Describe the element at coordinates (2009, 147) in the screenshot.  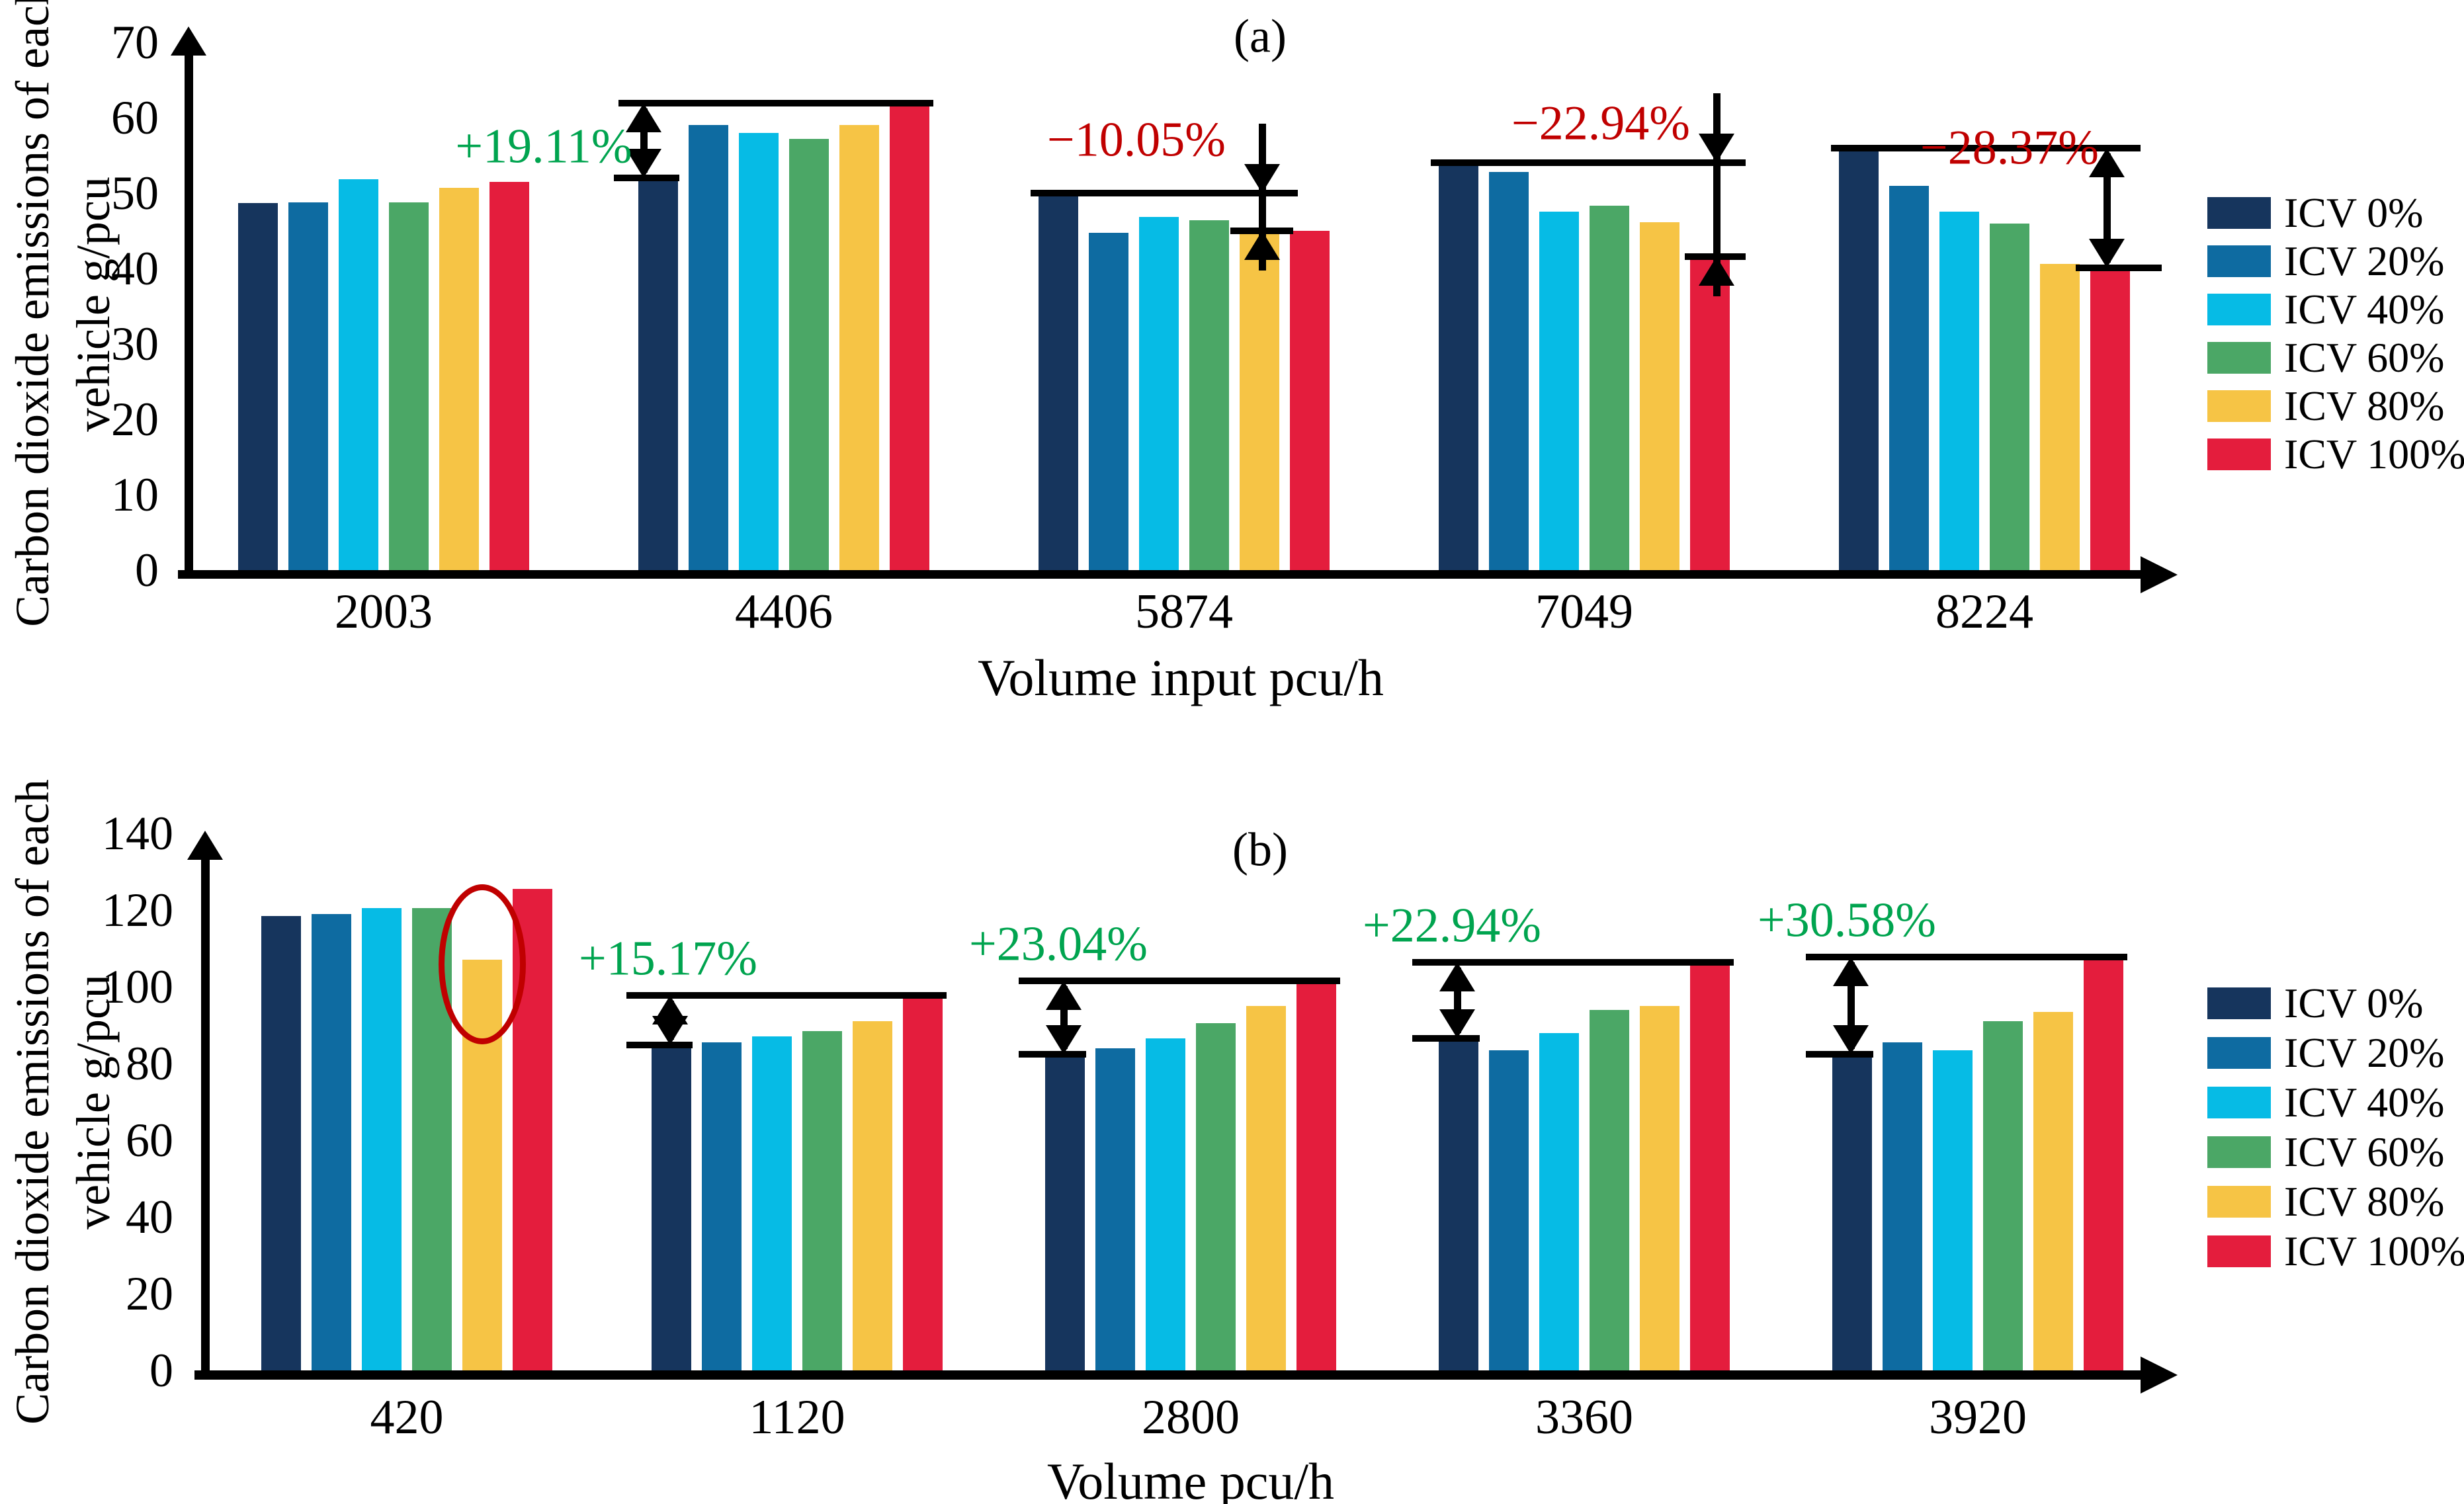
I see `annotation-label: −28.37%` at that location.